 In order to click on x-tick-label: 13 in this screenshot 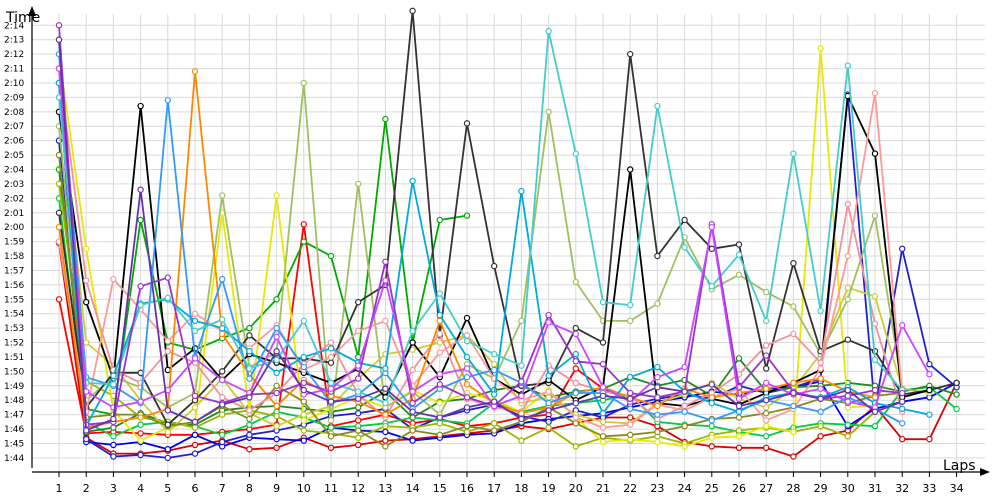, I will do `click(385, 488)`.